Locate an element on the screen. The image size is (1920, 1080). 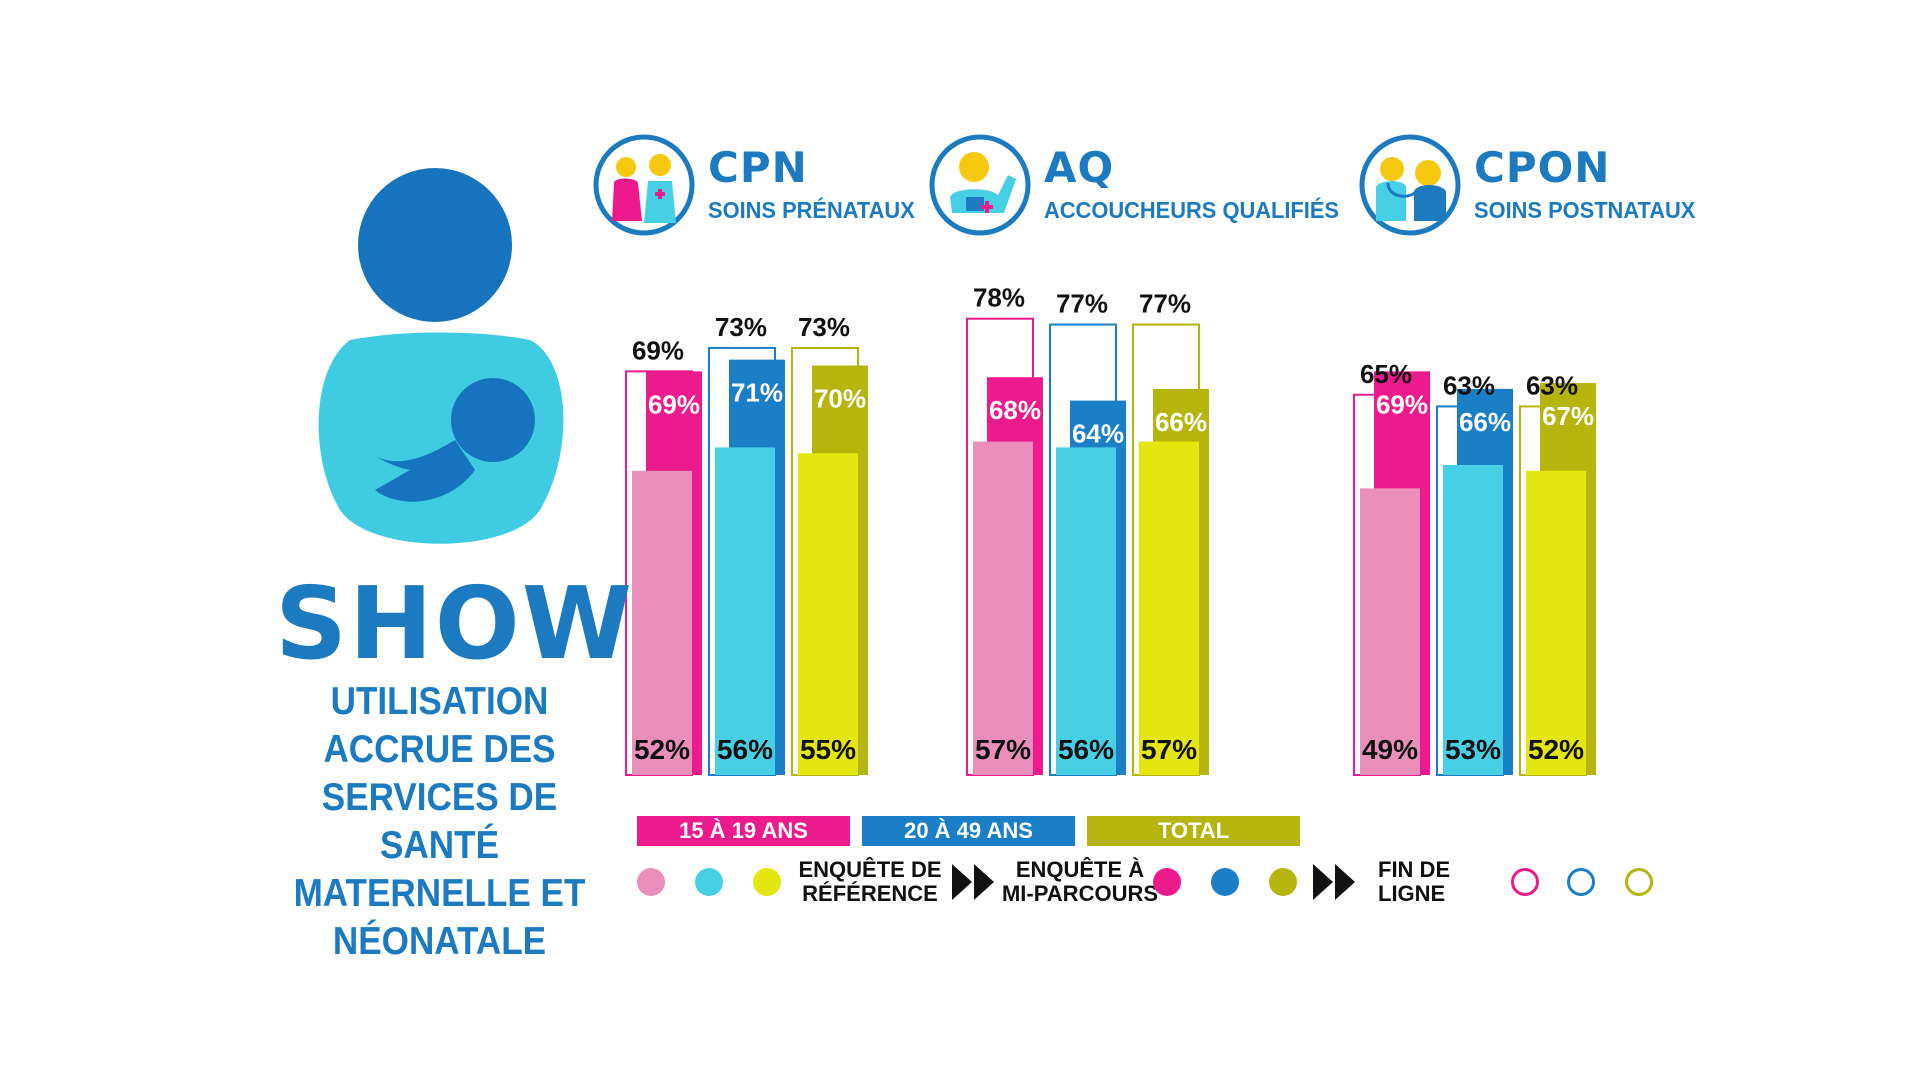
data-label-midterm: 67% is located at coordinates (1568, 416).